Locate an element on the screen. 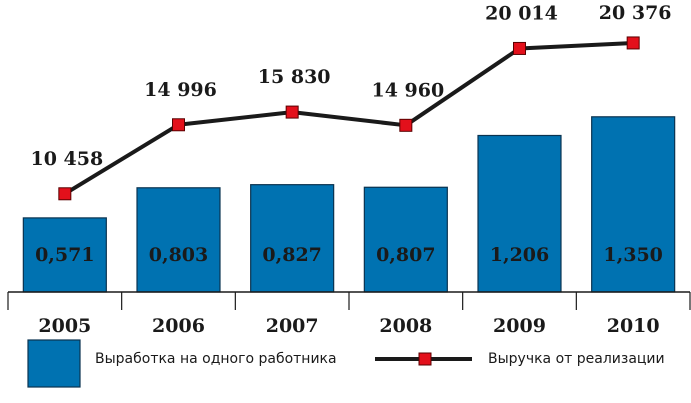 The height and width of the screenshot is (403, 691). line-value-label: 14 960 is located at coordinates (407, 90).